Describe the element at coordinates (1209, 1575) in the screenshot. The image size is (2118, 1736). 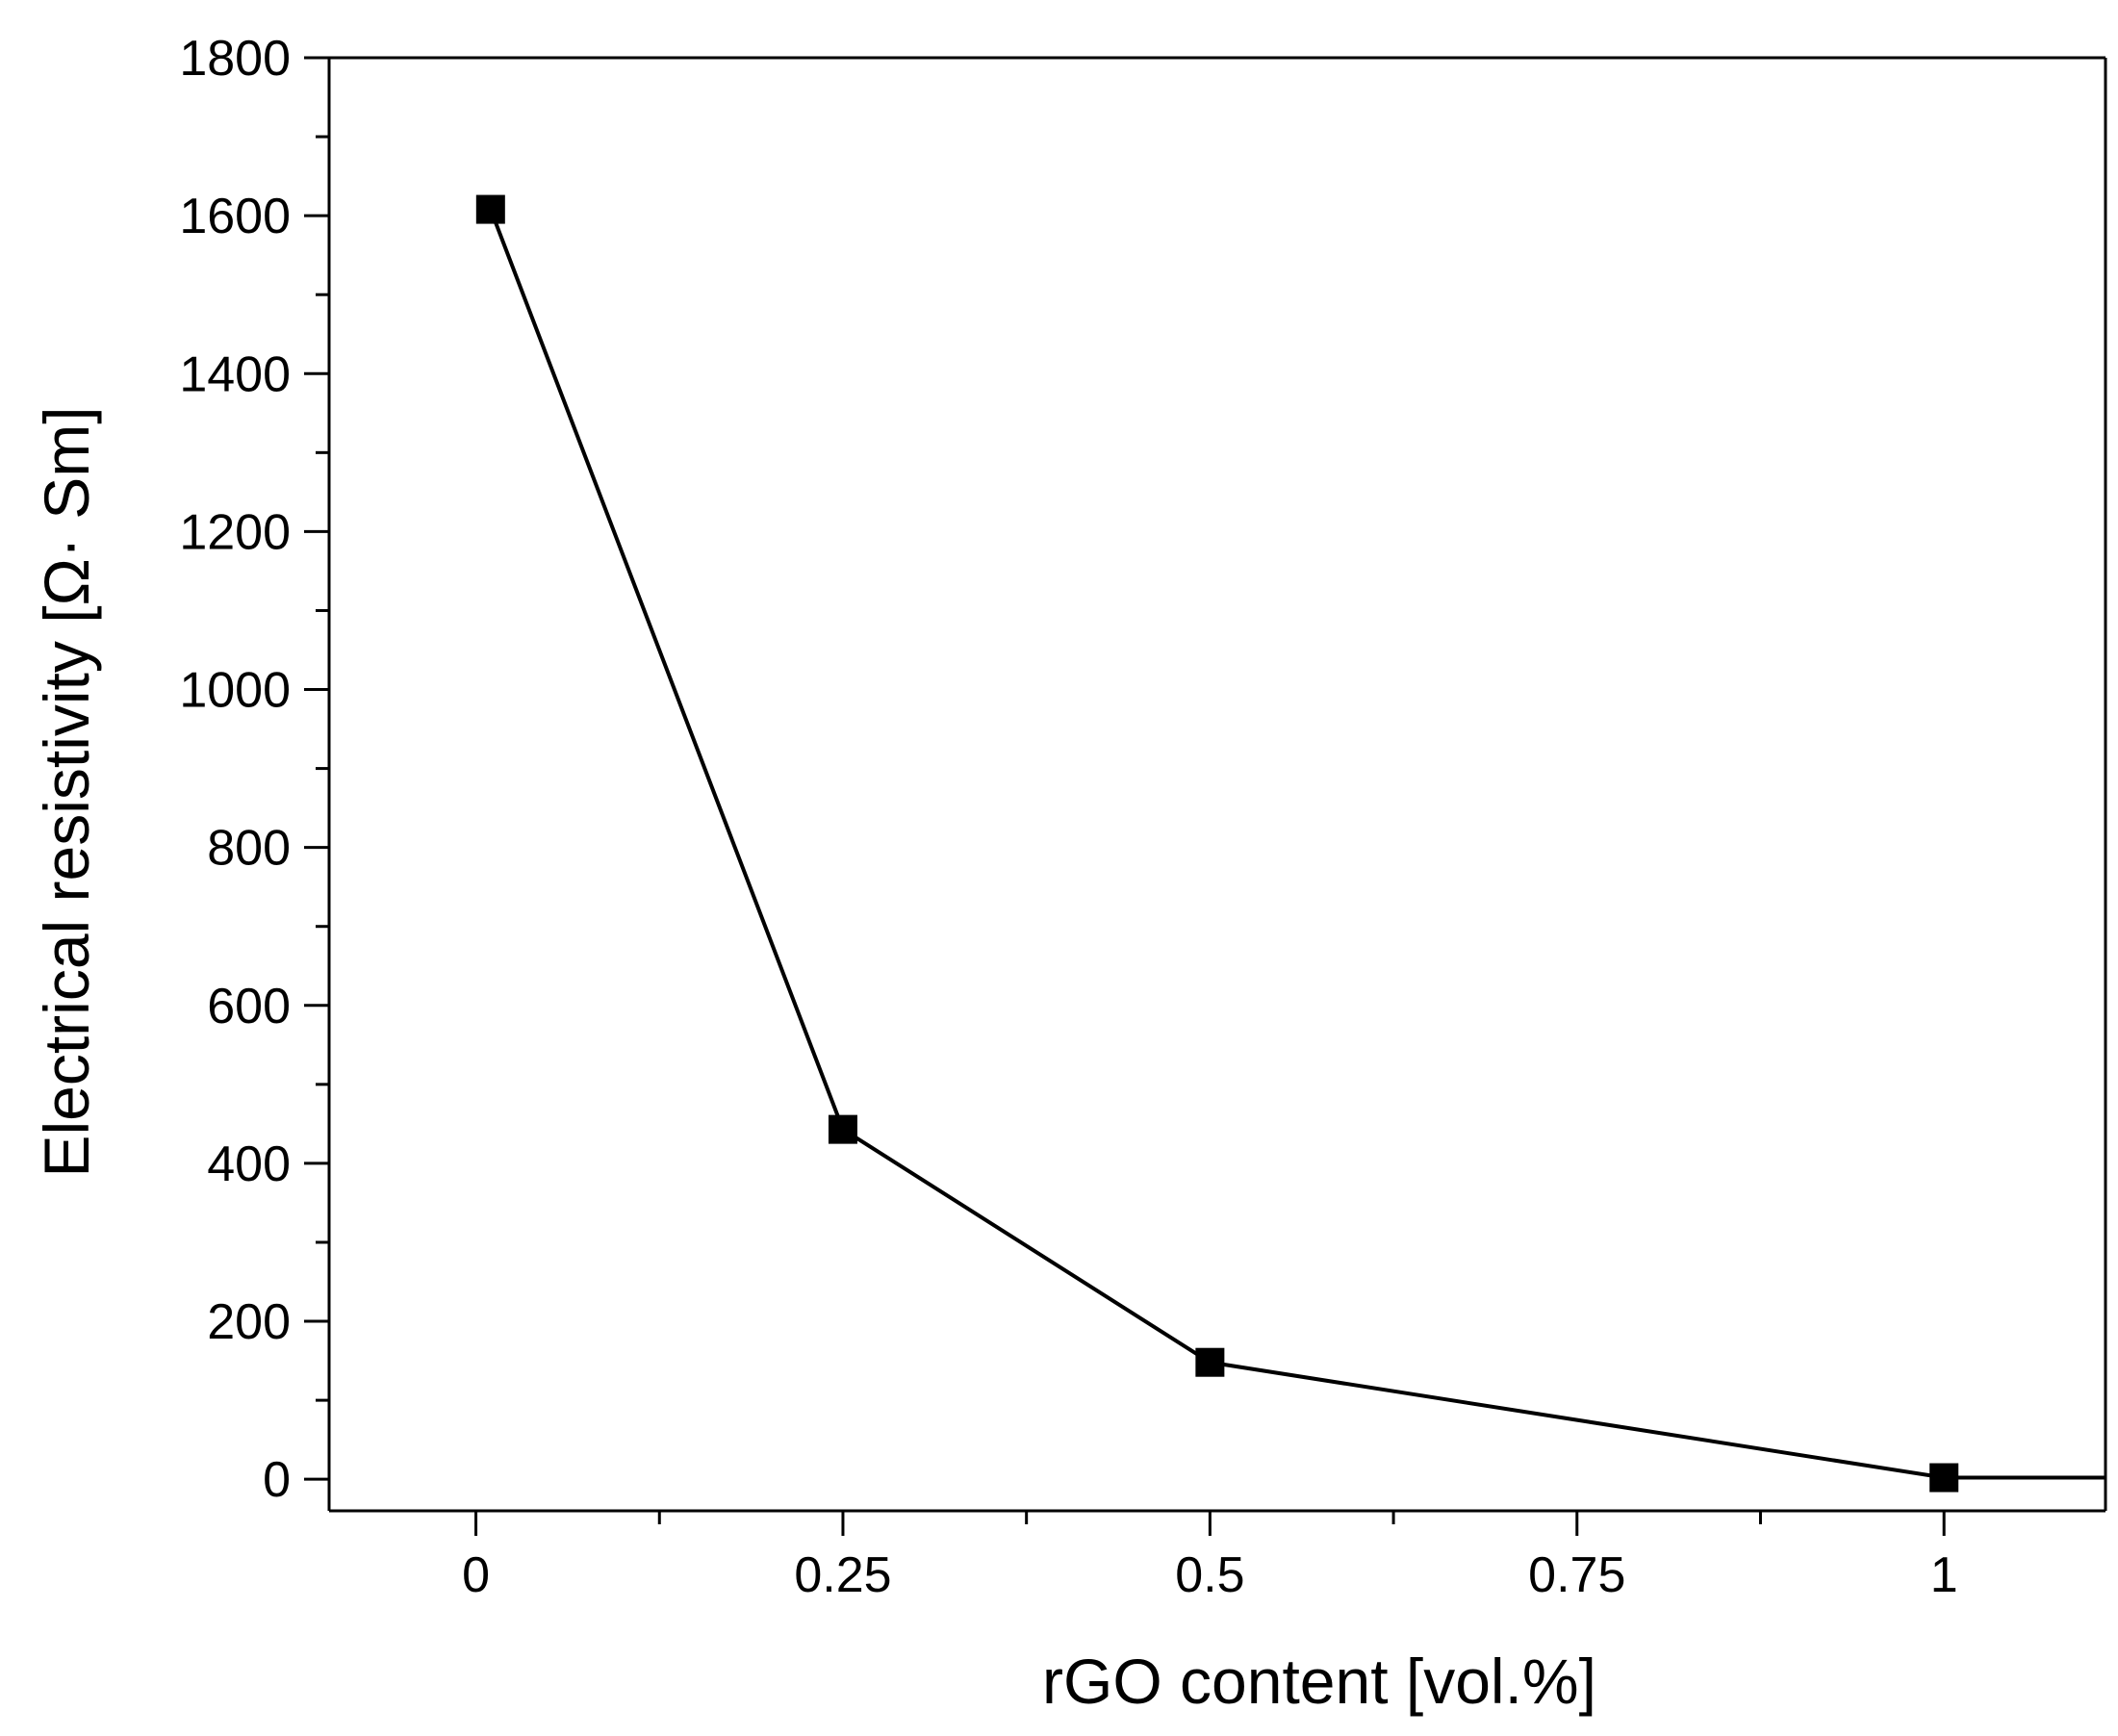
I see `x-tick-label: 0.5` at that location.